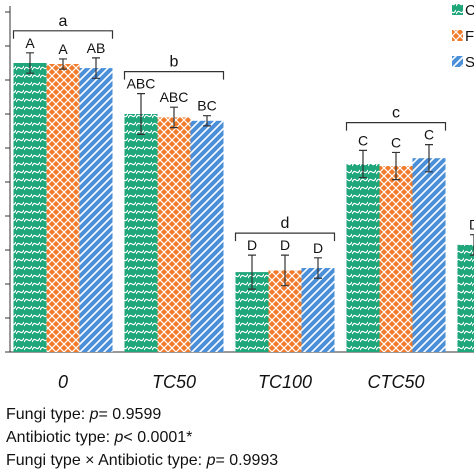  I want to click on legend-label: F, so click(469, 36).